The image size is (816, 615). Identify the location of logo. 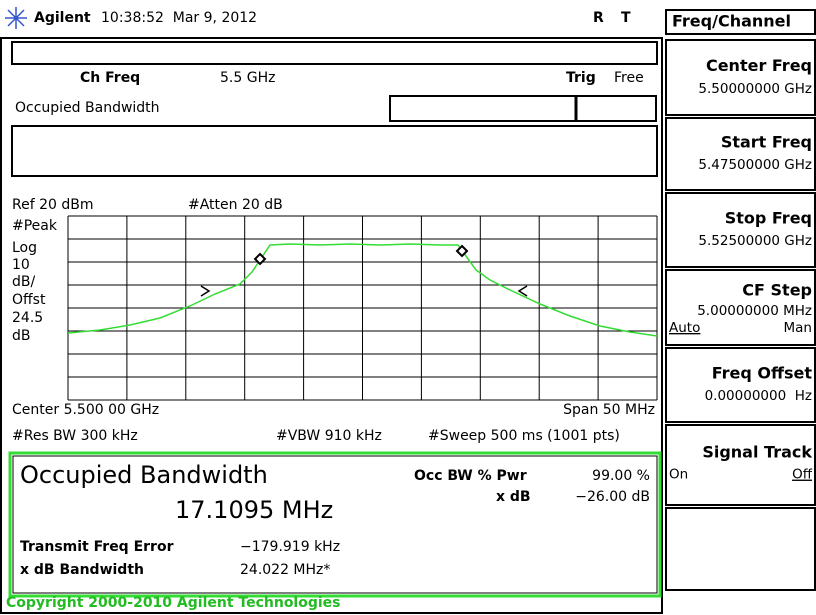
(16, 18).